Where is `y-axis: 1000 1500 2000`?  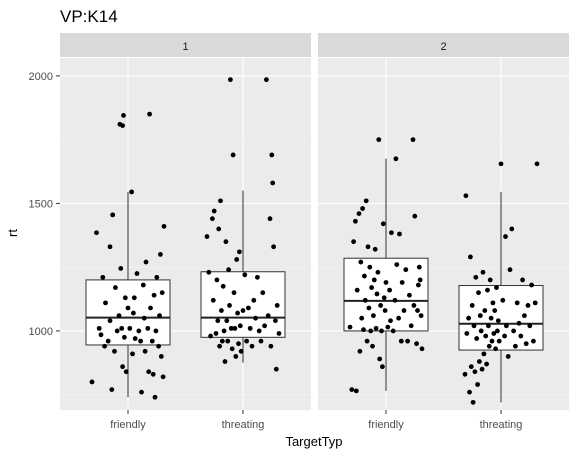
y-axis: 1000 1500 2000 is located at coordinates (44, 204).